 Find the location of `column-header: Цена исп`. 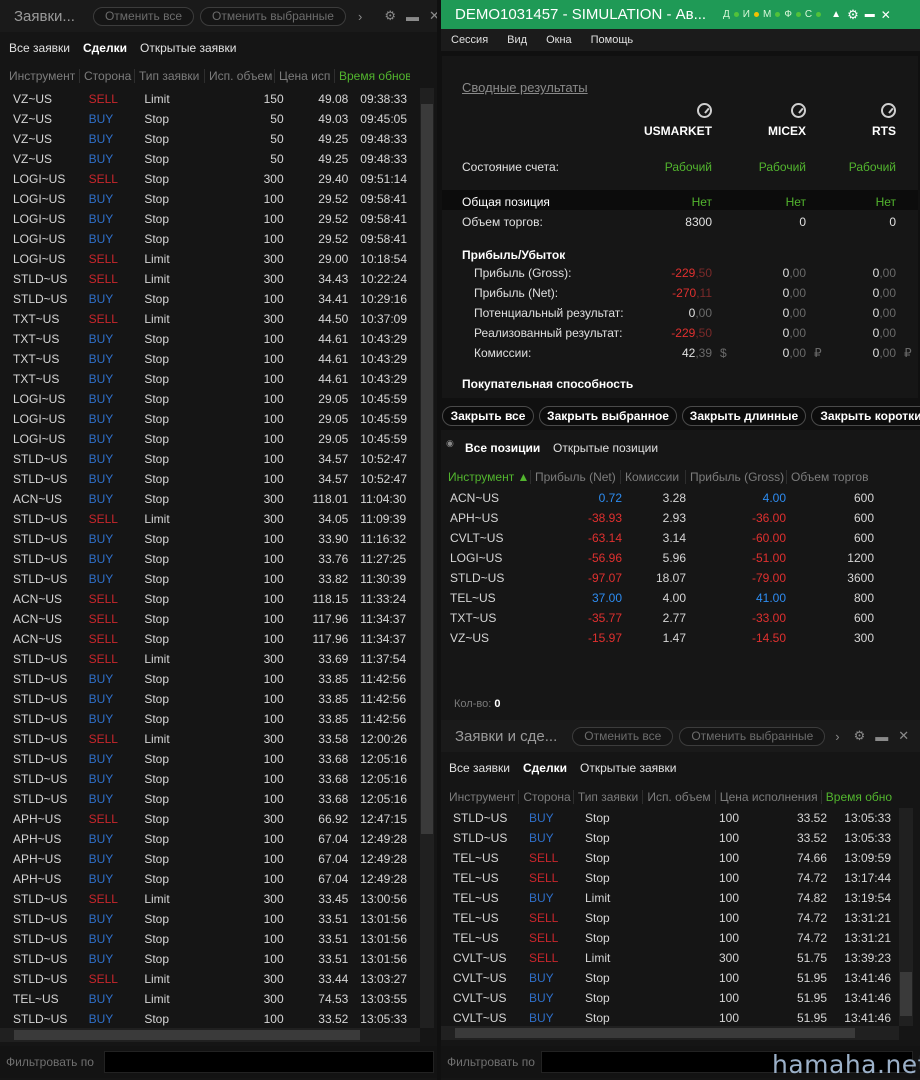

column-header: Цена исп is located at coordinates (305, 76).